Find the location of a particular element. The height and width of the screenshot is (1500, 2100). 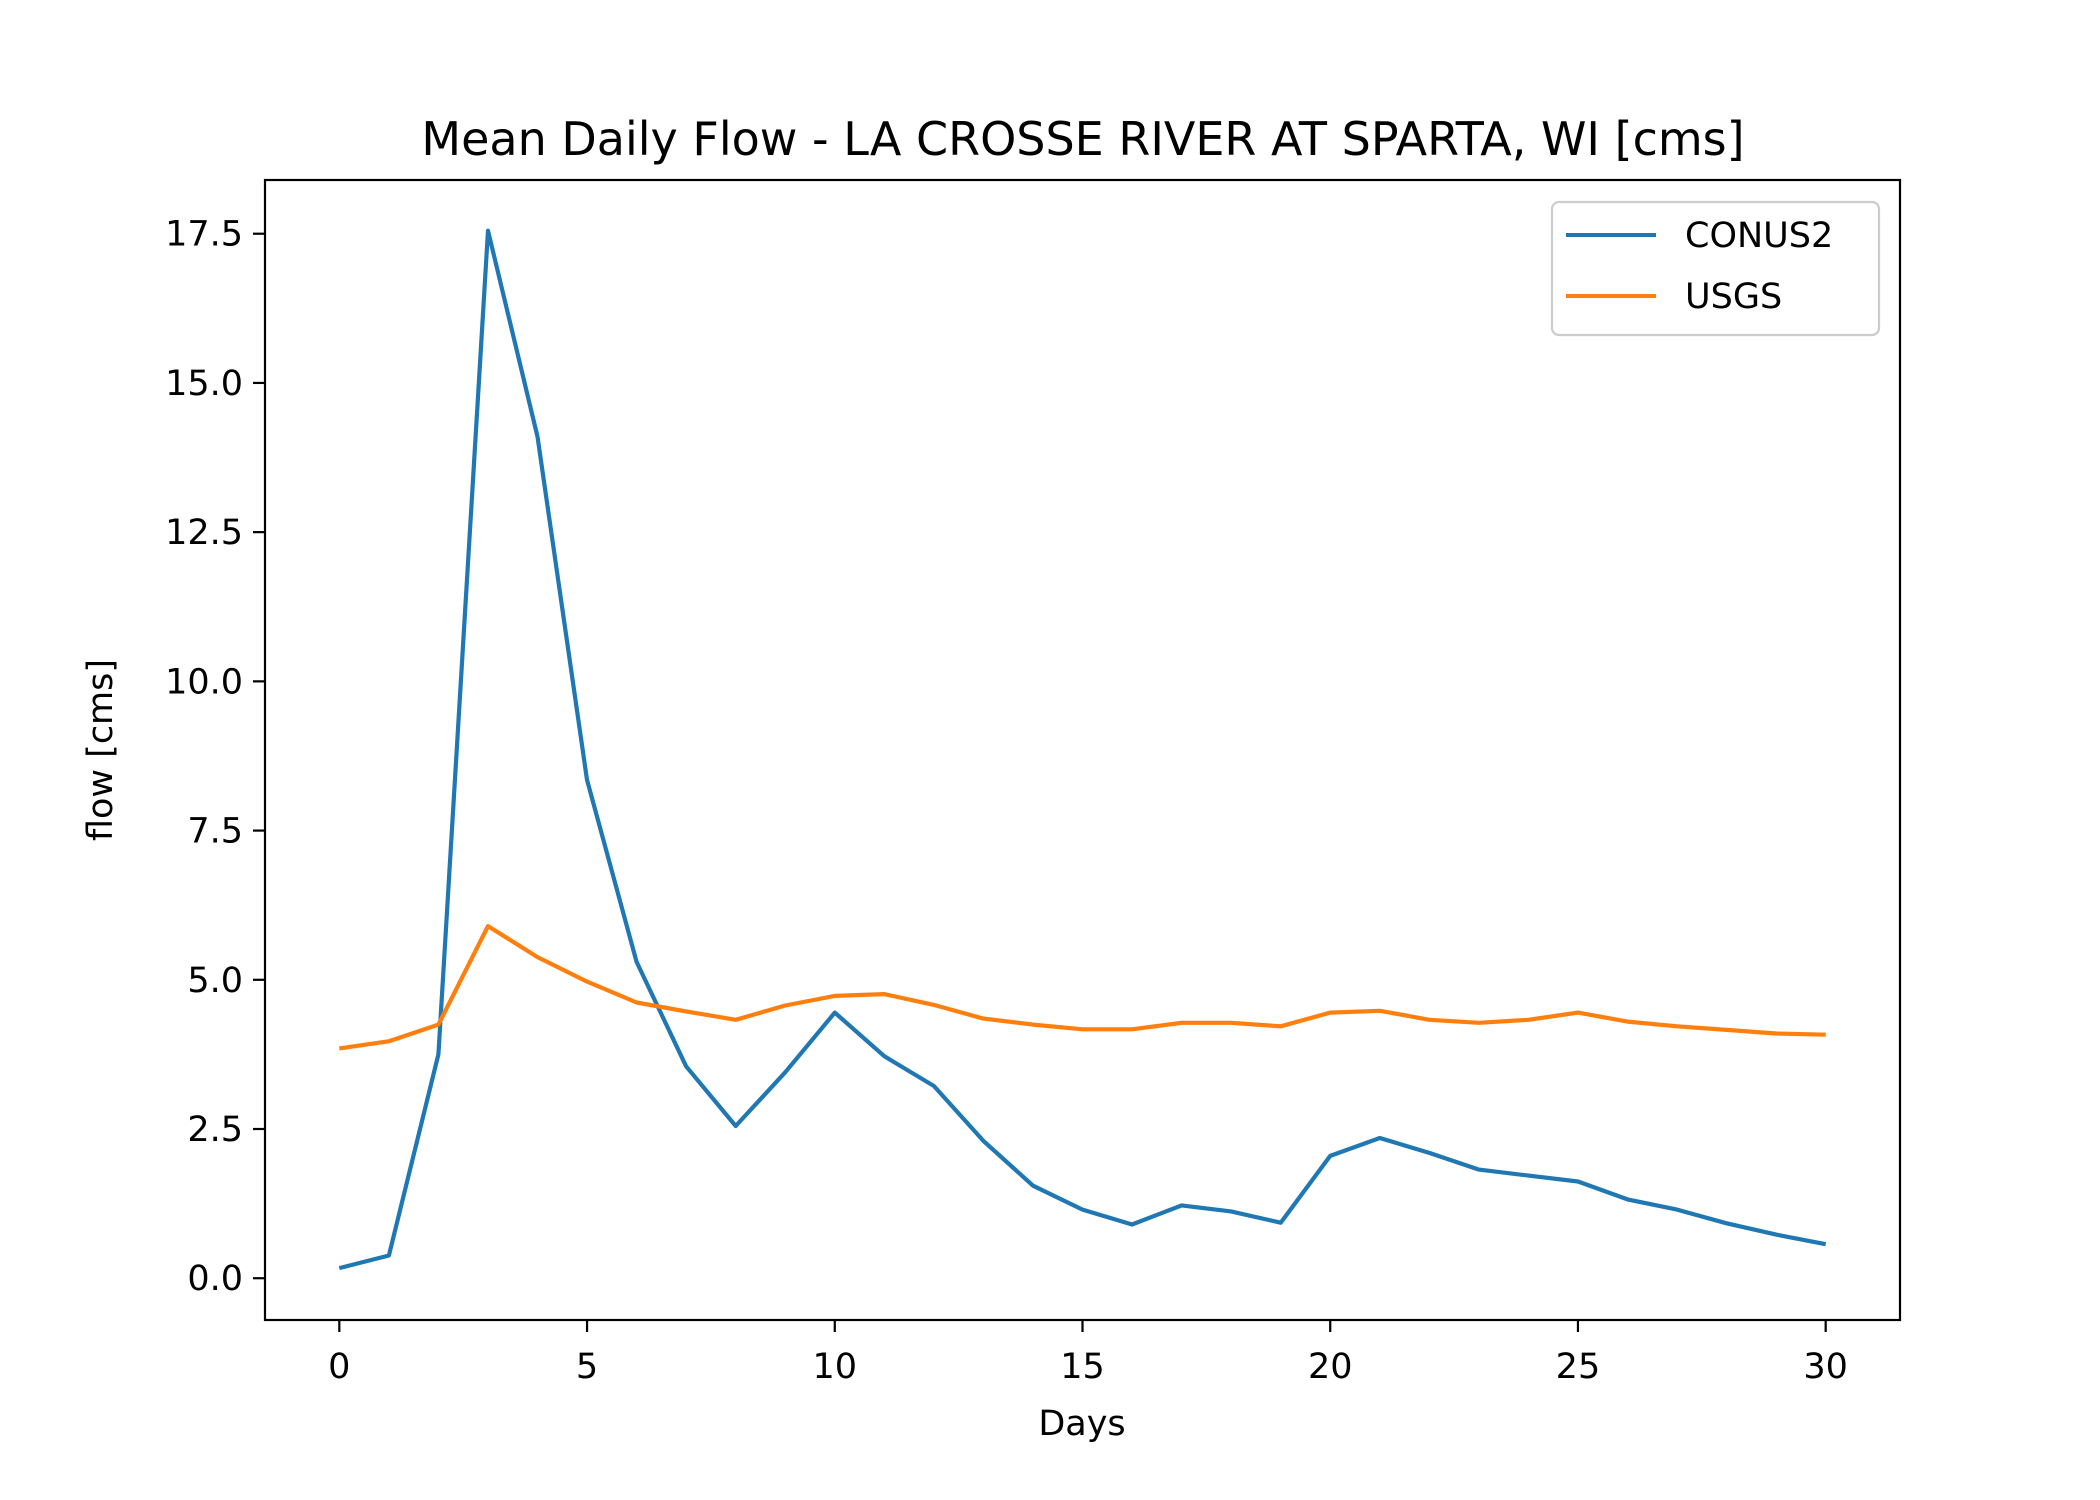

x-tick-label: 5 is located at coordinates (587, 1367).